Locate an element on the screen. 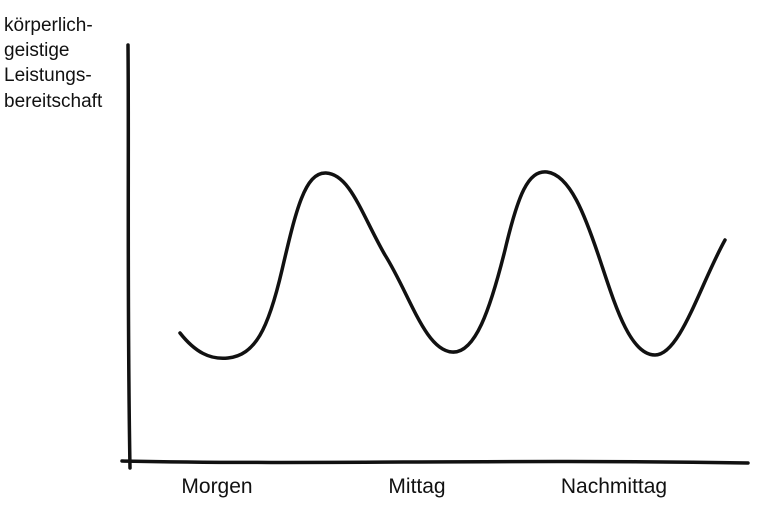 The image size is (768, 512). x-axis-label: Mittag is located at coordinates (416, 486).